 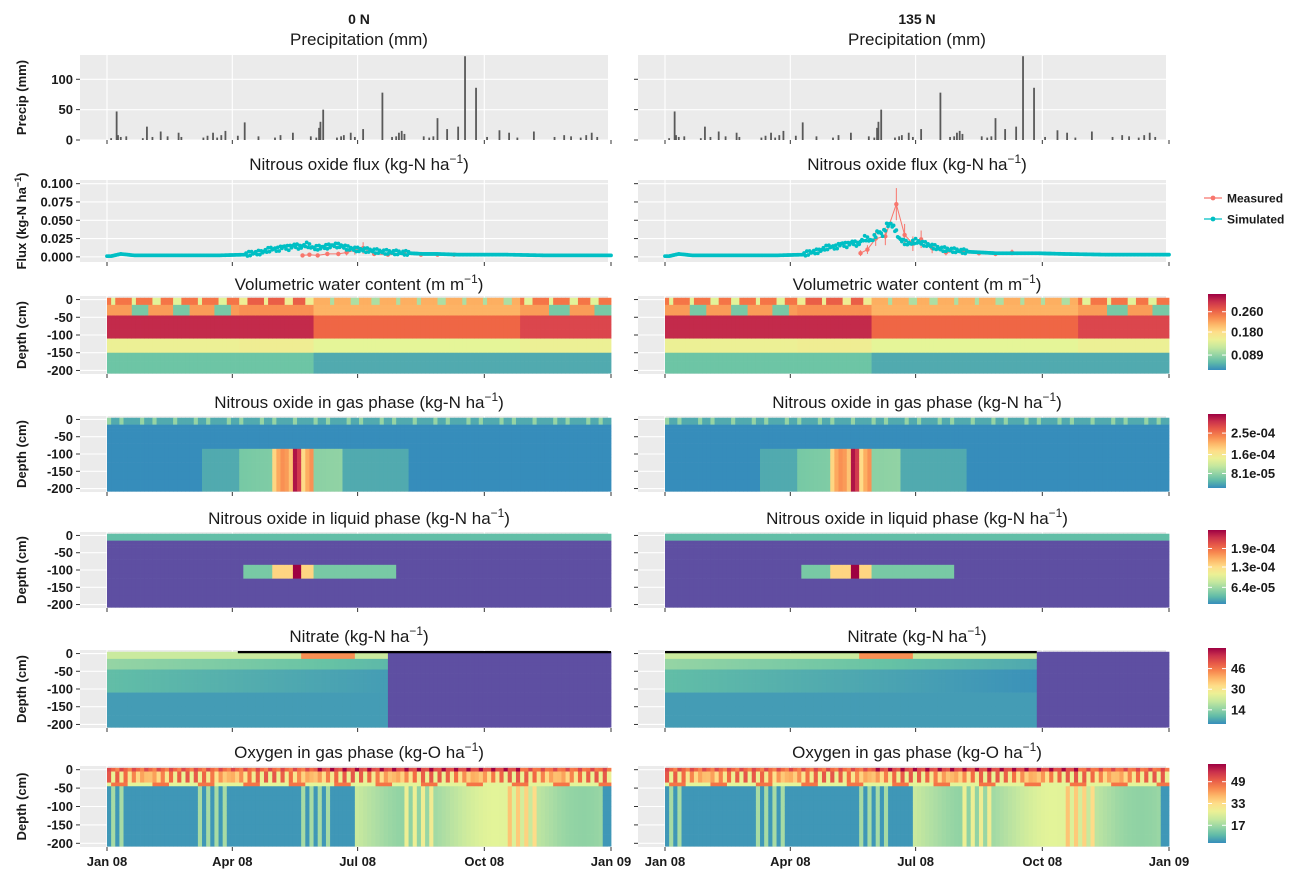 What do you see at coordinates (1213, 198) in the screenshot?
I see `legend-key-point` at bounding box center [1213, 198].